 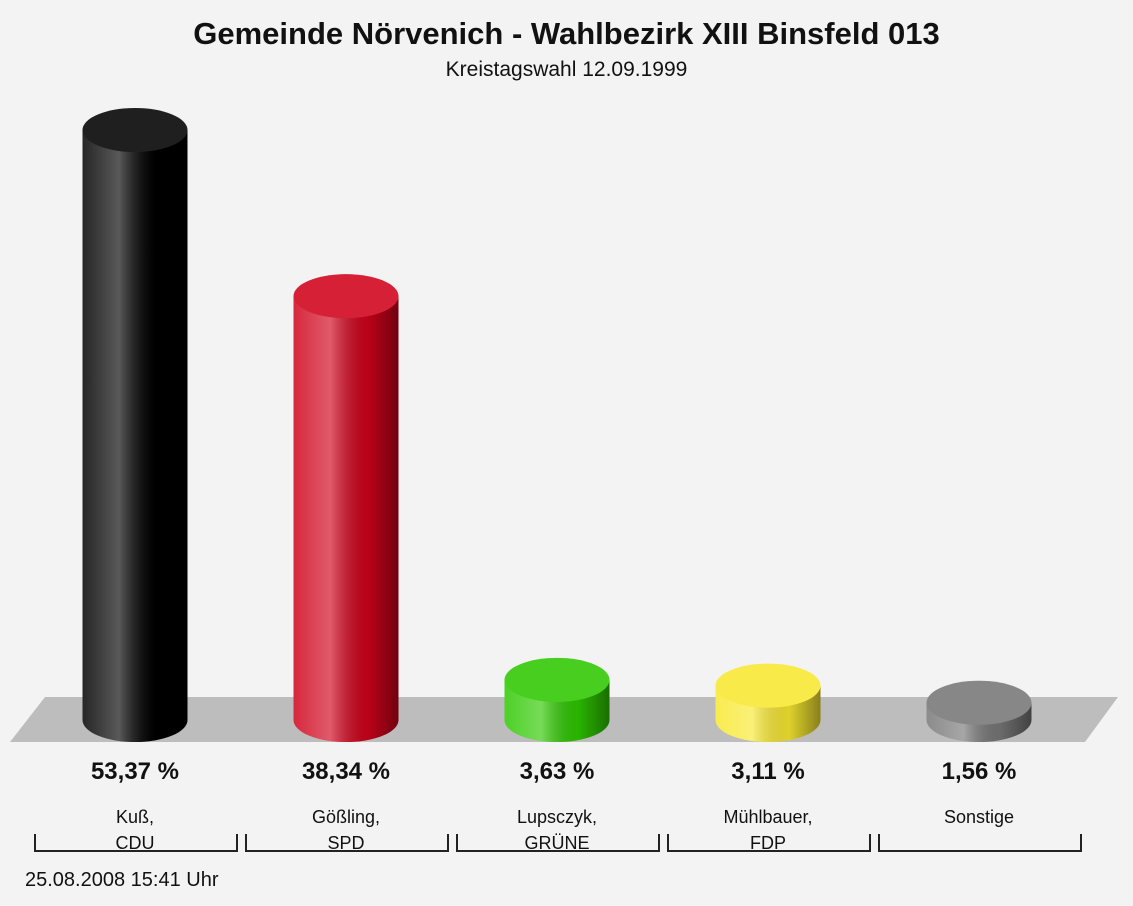 What do you see at coordinates (566, 69) in the screenshot?
I see `chart-subtitle: Kreistagswahl 12.09.1999` at bounding box center [566, 69].